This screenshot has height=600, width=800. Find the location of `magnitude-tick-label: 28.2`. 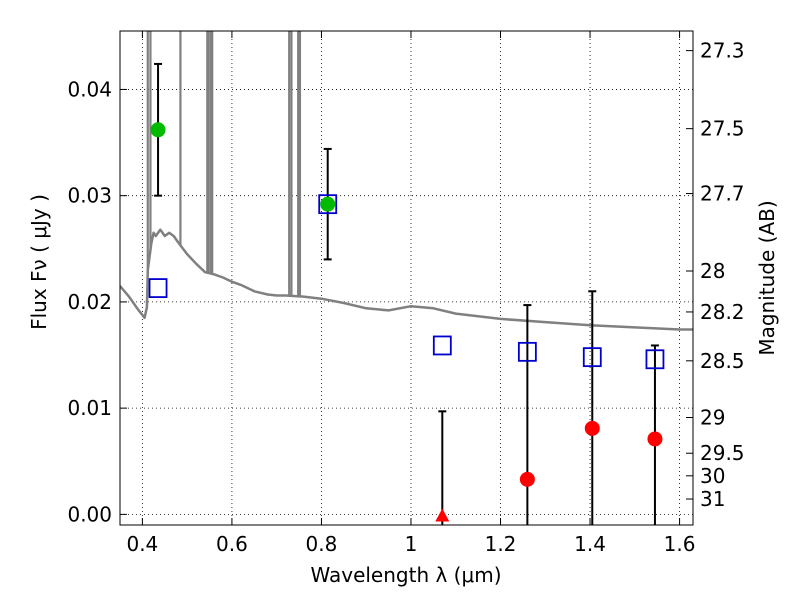

magnitude-tick-label: 28.2 is located at coordinates (722, 312).